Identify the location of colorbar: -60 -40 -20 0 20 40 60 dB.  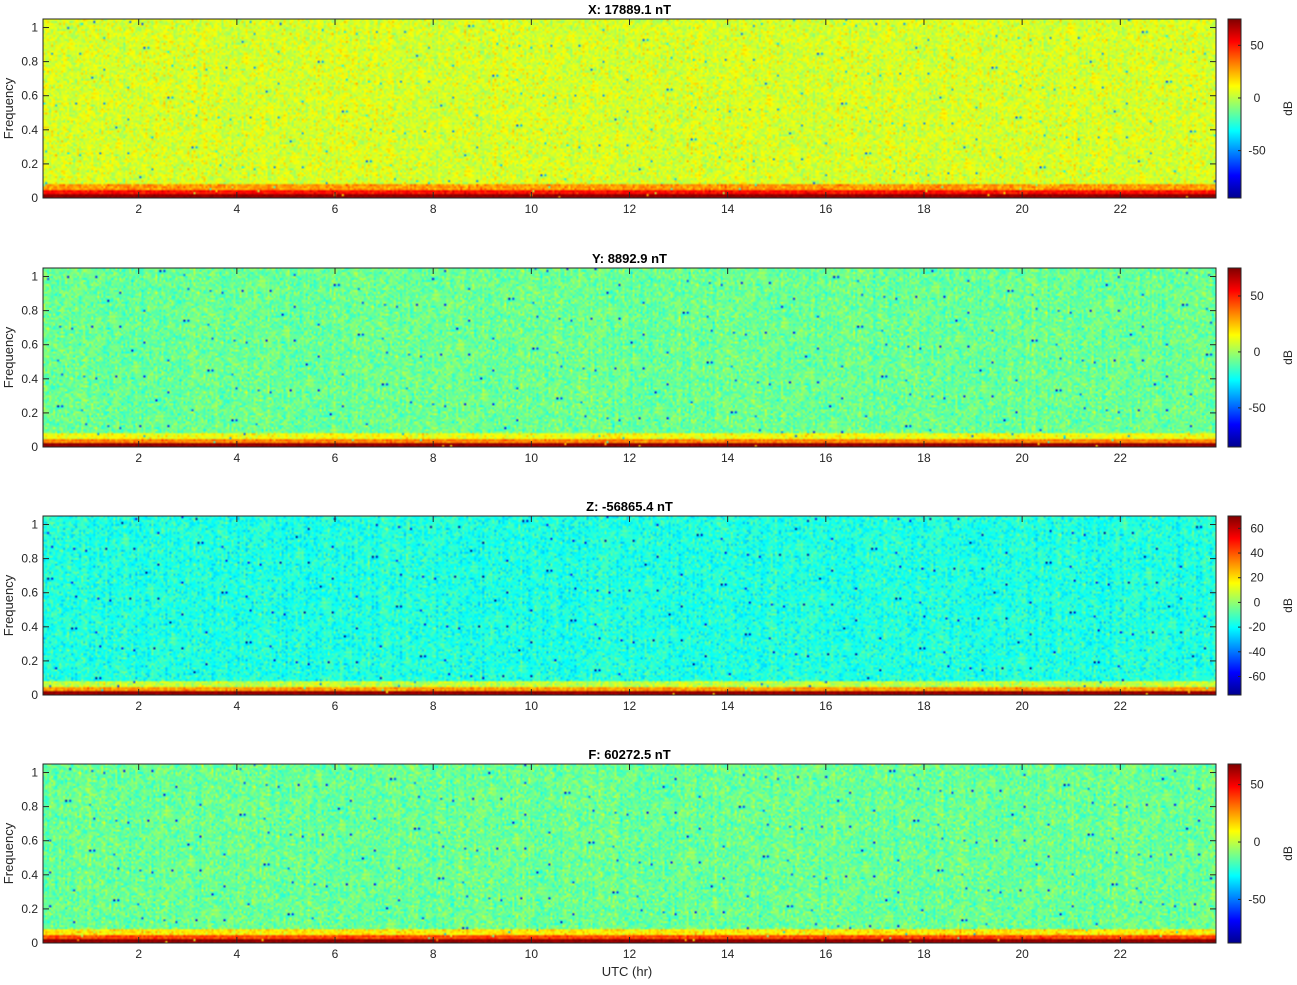
(1261, 605).